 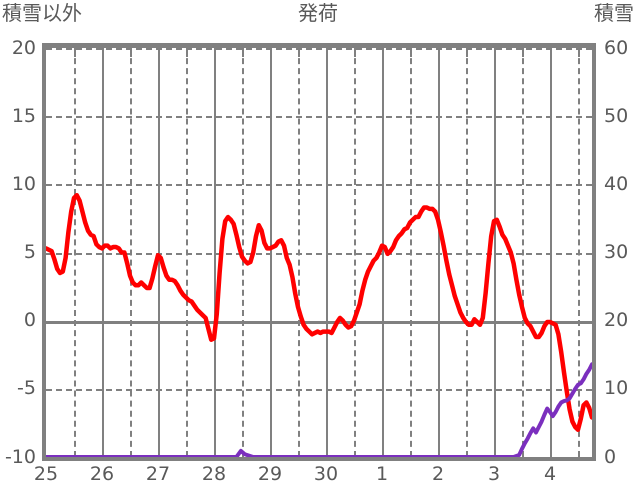 I want to click on axis-tick-label: 40, so click(x=616, y=183).